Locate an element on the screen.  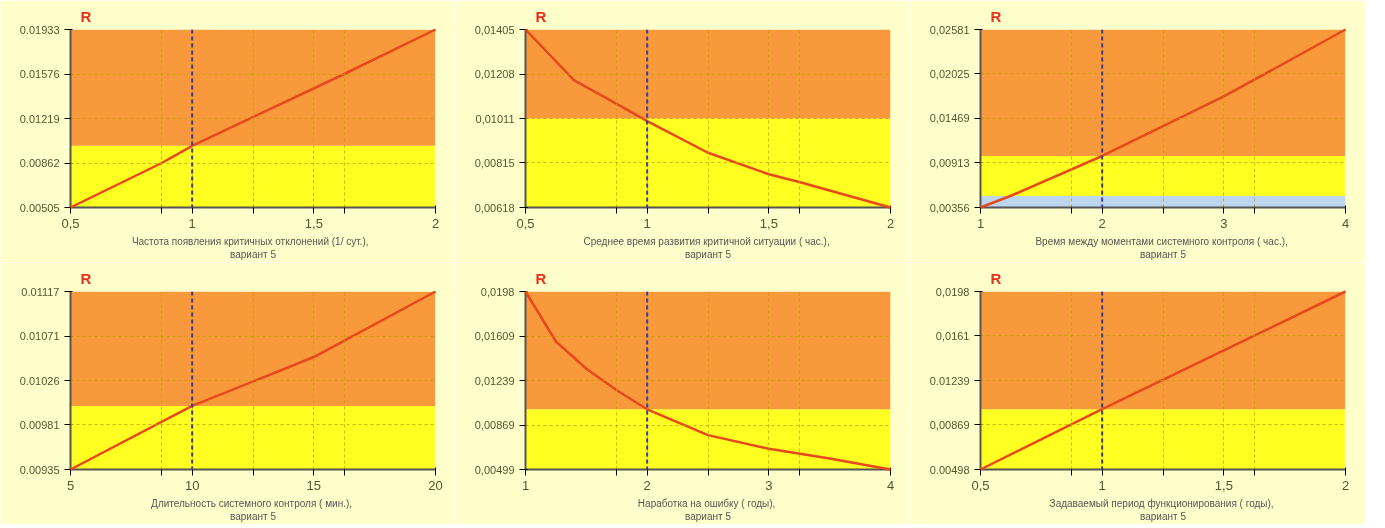
y-tick-label: 0,00618 is located at coordinates (494, 207).